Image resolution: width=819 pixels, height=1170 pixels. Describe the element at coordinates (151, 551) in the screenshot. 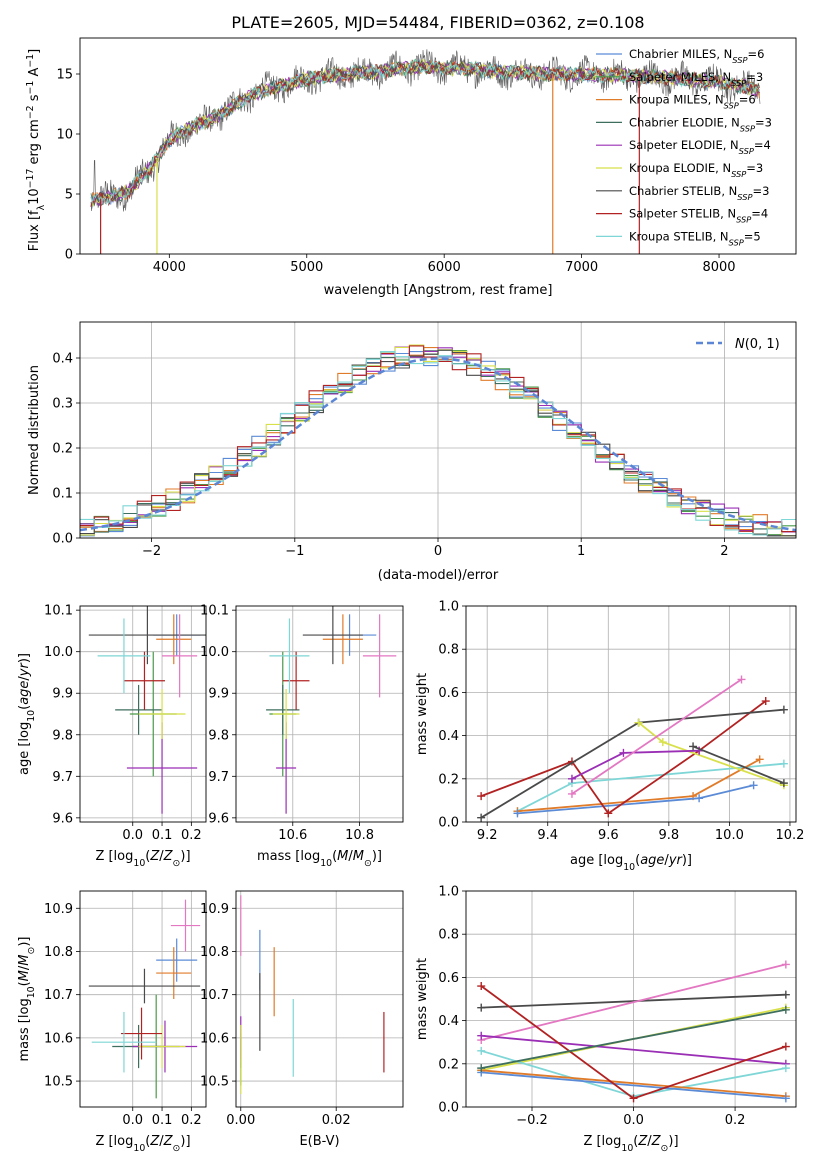

I see `x-tick-label: −2` at that location.